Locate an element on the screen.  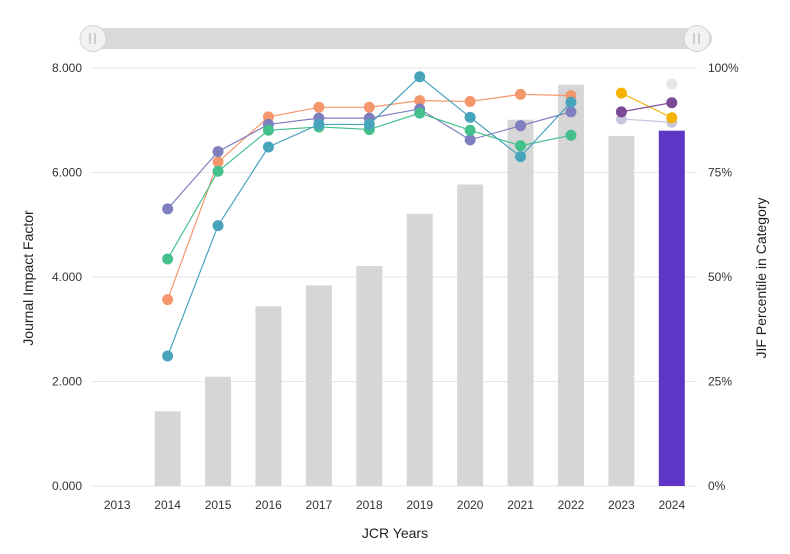
jif-bar-2019 is located at coordinates (419, 349).